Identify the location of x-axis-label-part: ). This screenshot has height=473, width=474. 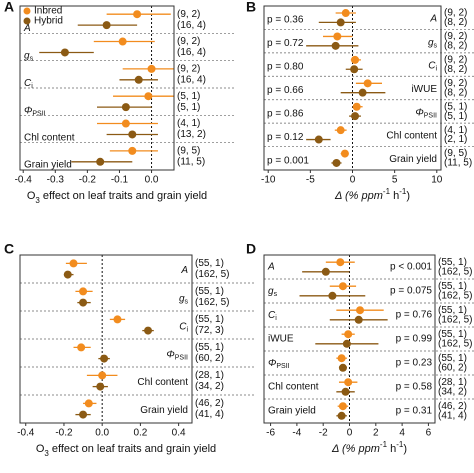
(405, 449).